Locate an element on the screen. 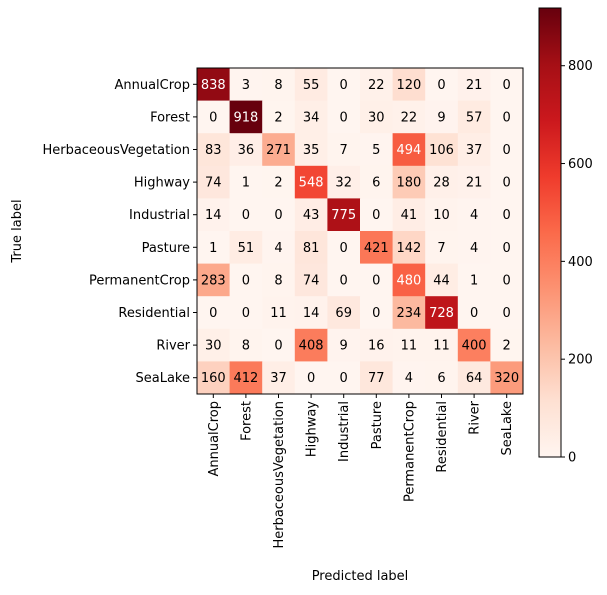  cell-value-label: 5 is located at coordinates (376, 150).